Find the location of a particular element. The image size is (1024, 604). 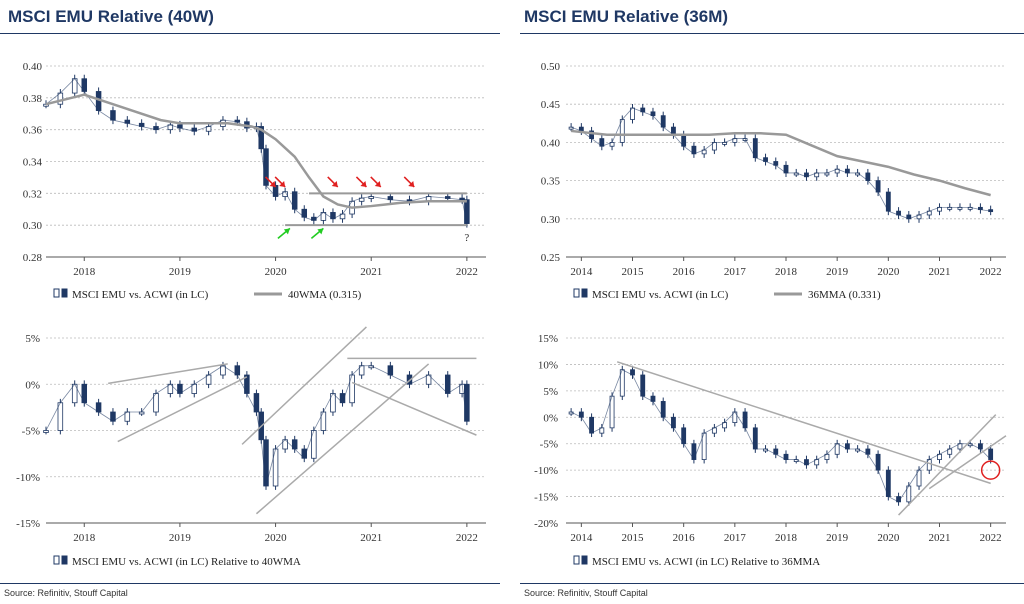

y-tick-label: 0.45 is located at coordinates (551, 105).